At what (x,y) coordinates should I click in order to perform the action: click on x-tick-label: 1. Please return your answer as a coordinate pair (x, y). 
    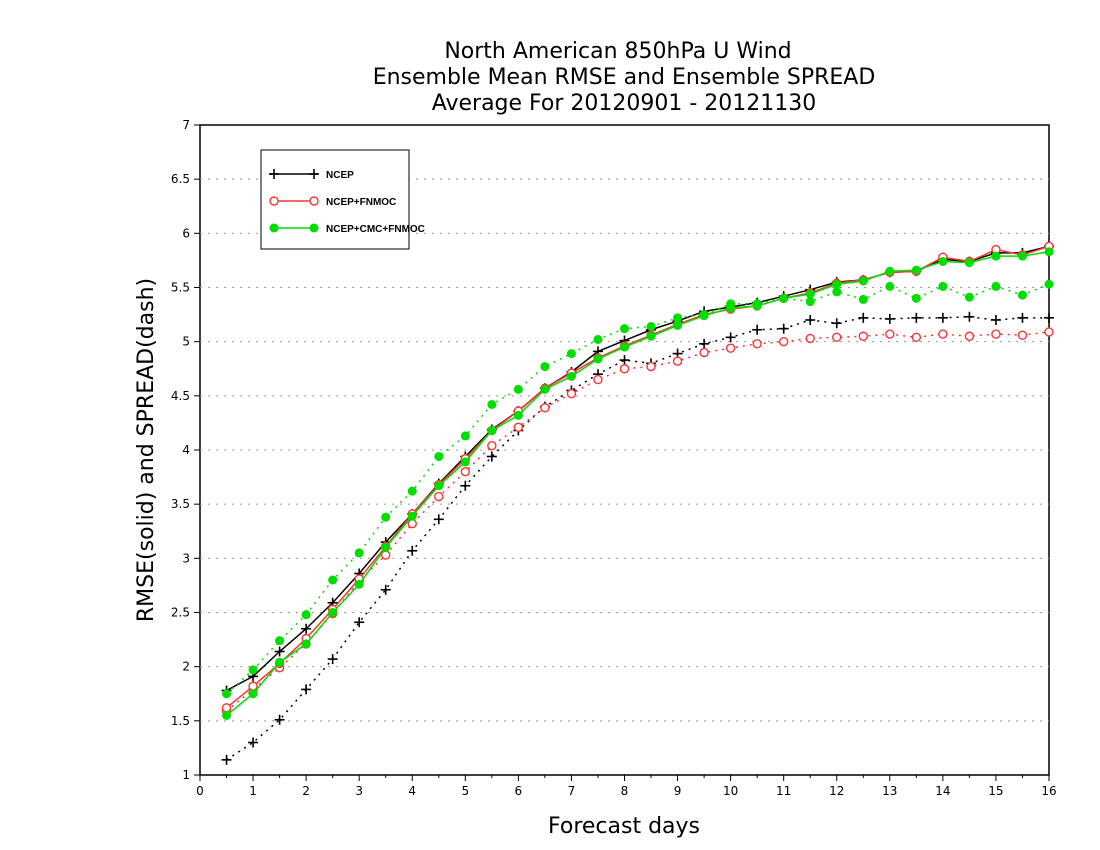
    Looking at the image, I should click on (253, 791).